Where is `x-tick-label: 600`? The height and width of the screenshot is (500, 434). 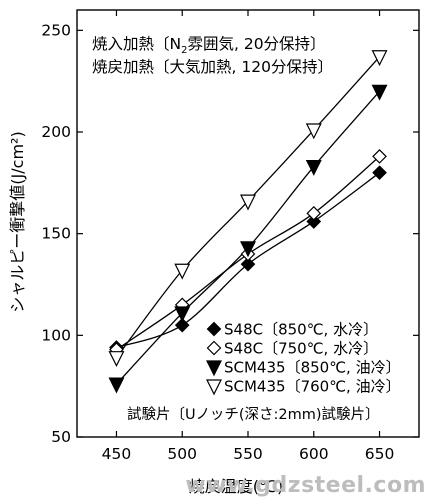 x-tick-label: 600 is located at coordinates (314, 454).